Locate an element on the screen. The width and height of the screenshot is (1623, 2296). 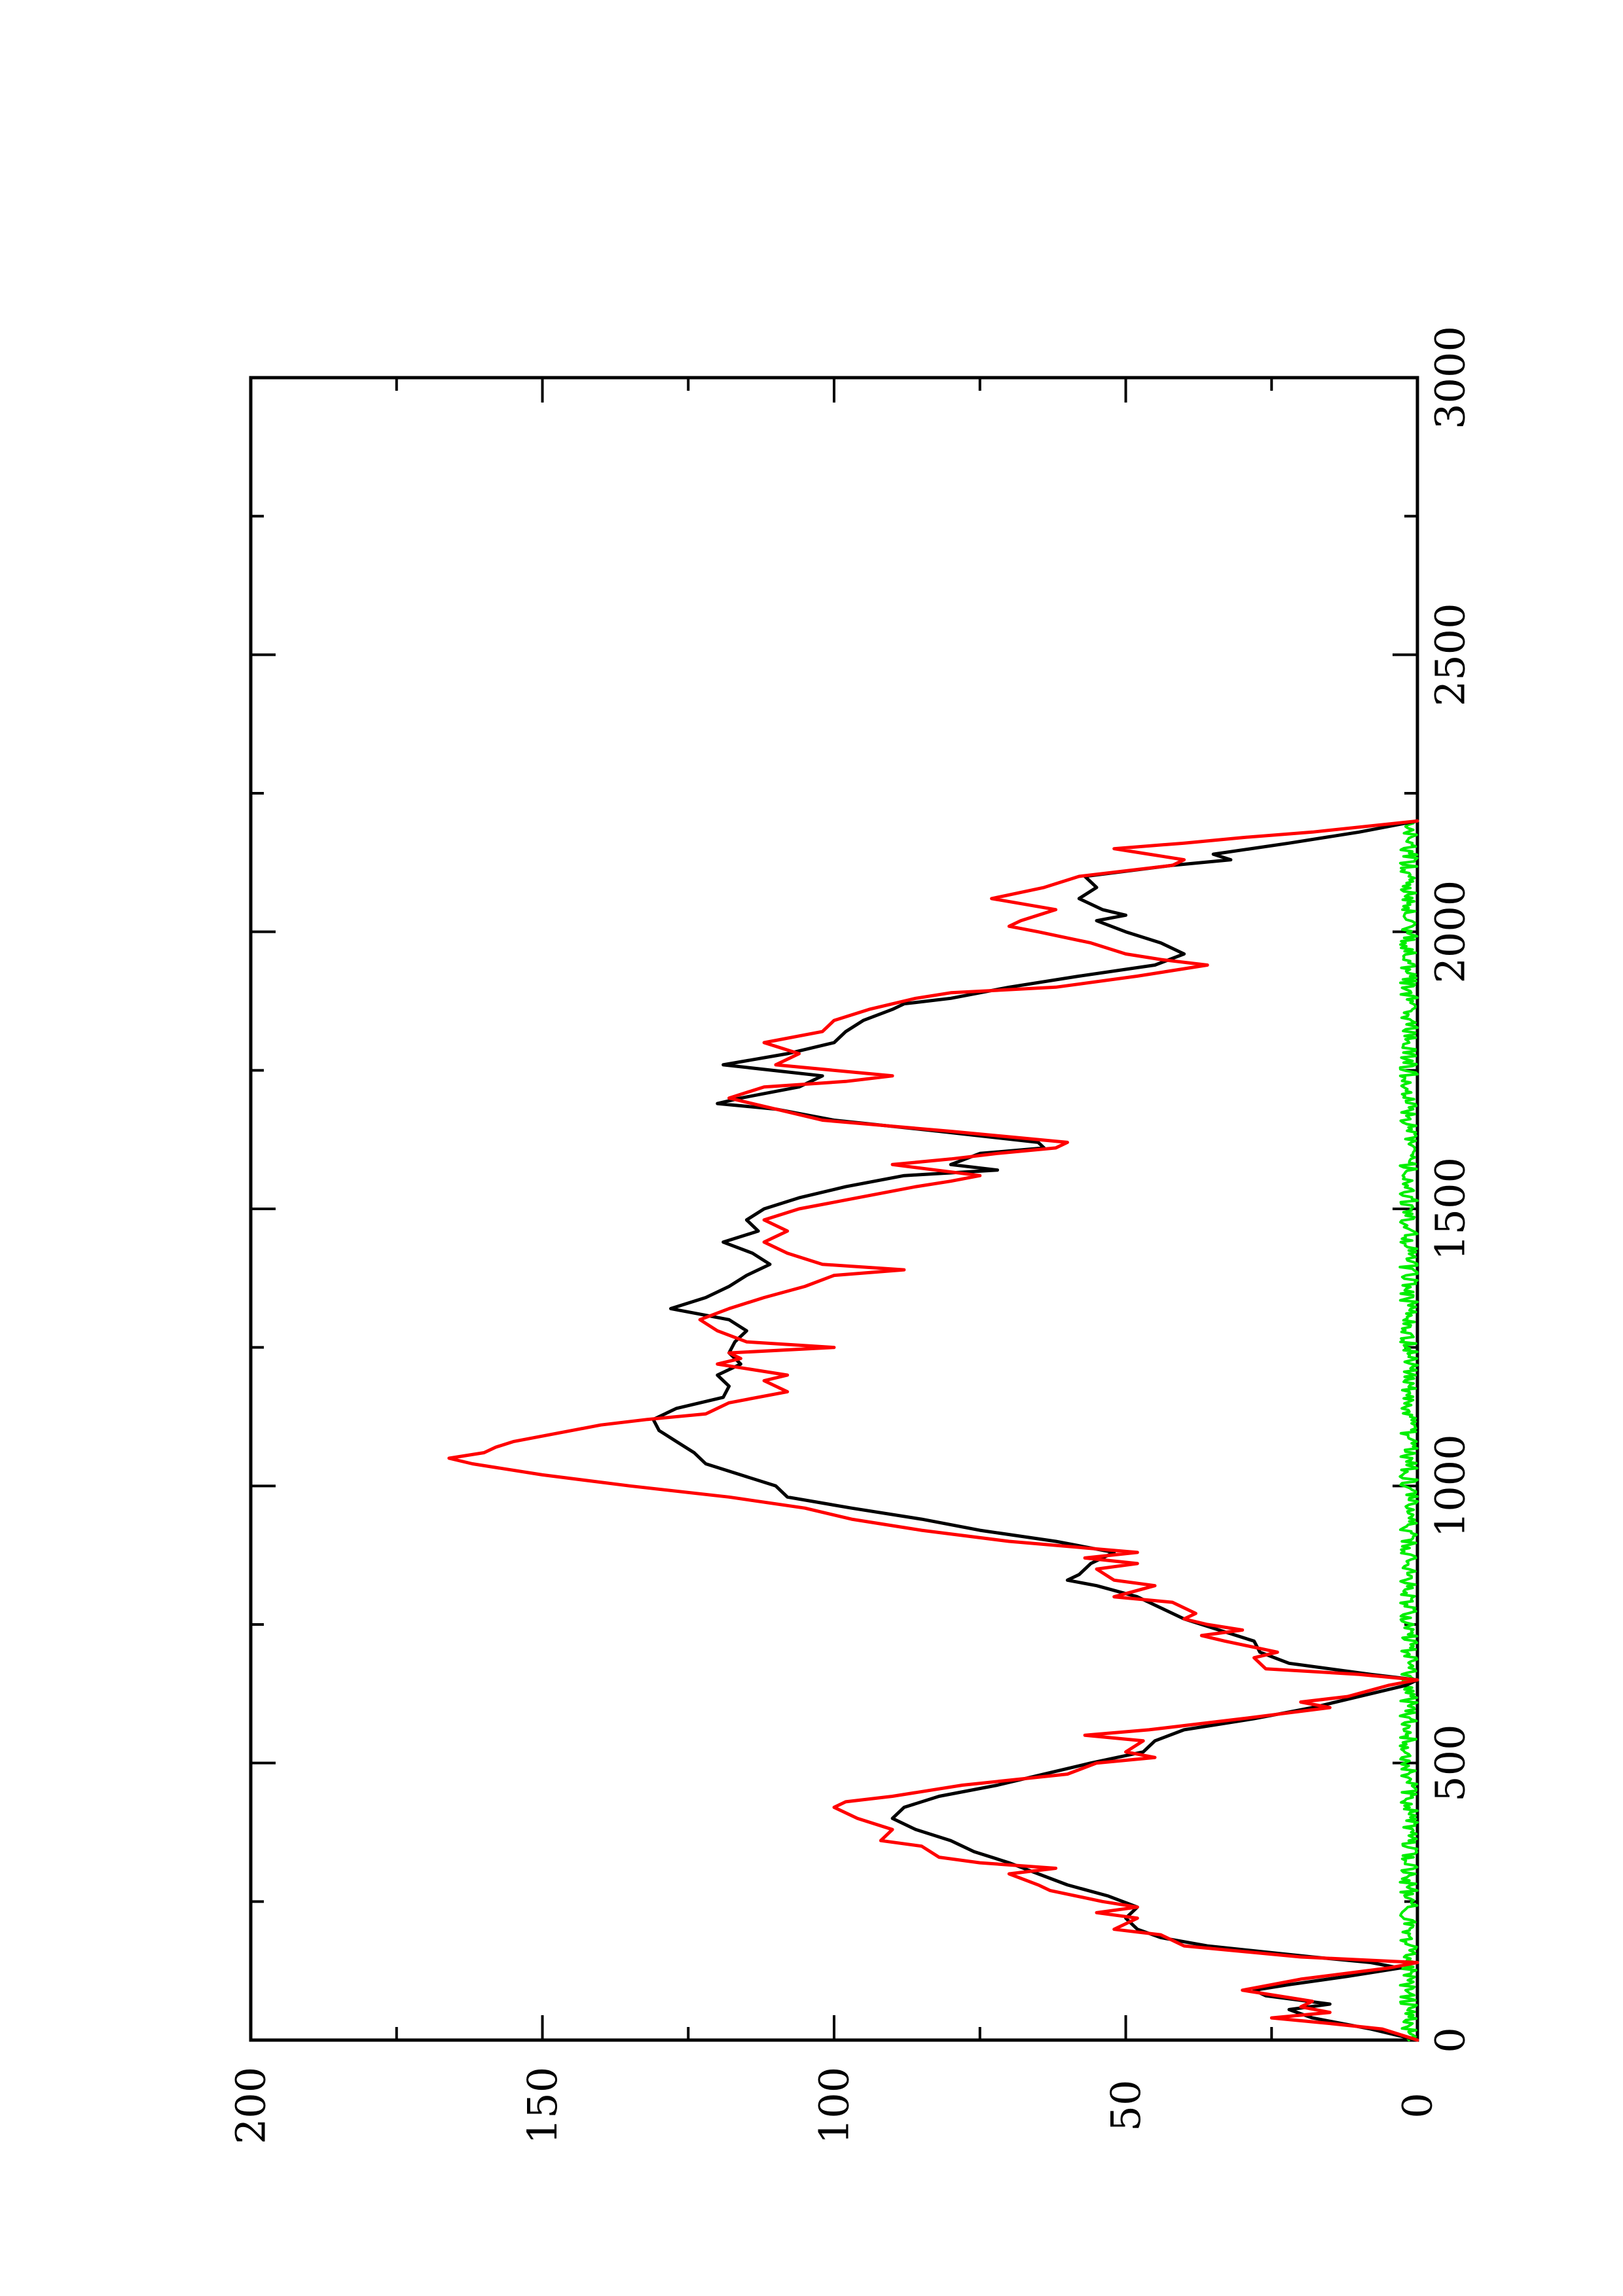
y-tick-label: 150 is located at coordinates (542, 2105).